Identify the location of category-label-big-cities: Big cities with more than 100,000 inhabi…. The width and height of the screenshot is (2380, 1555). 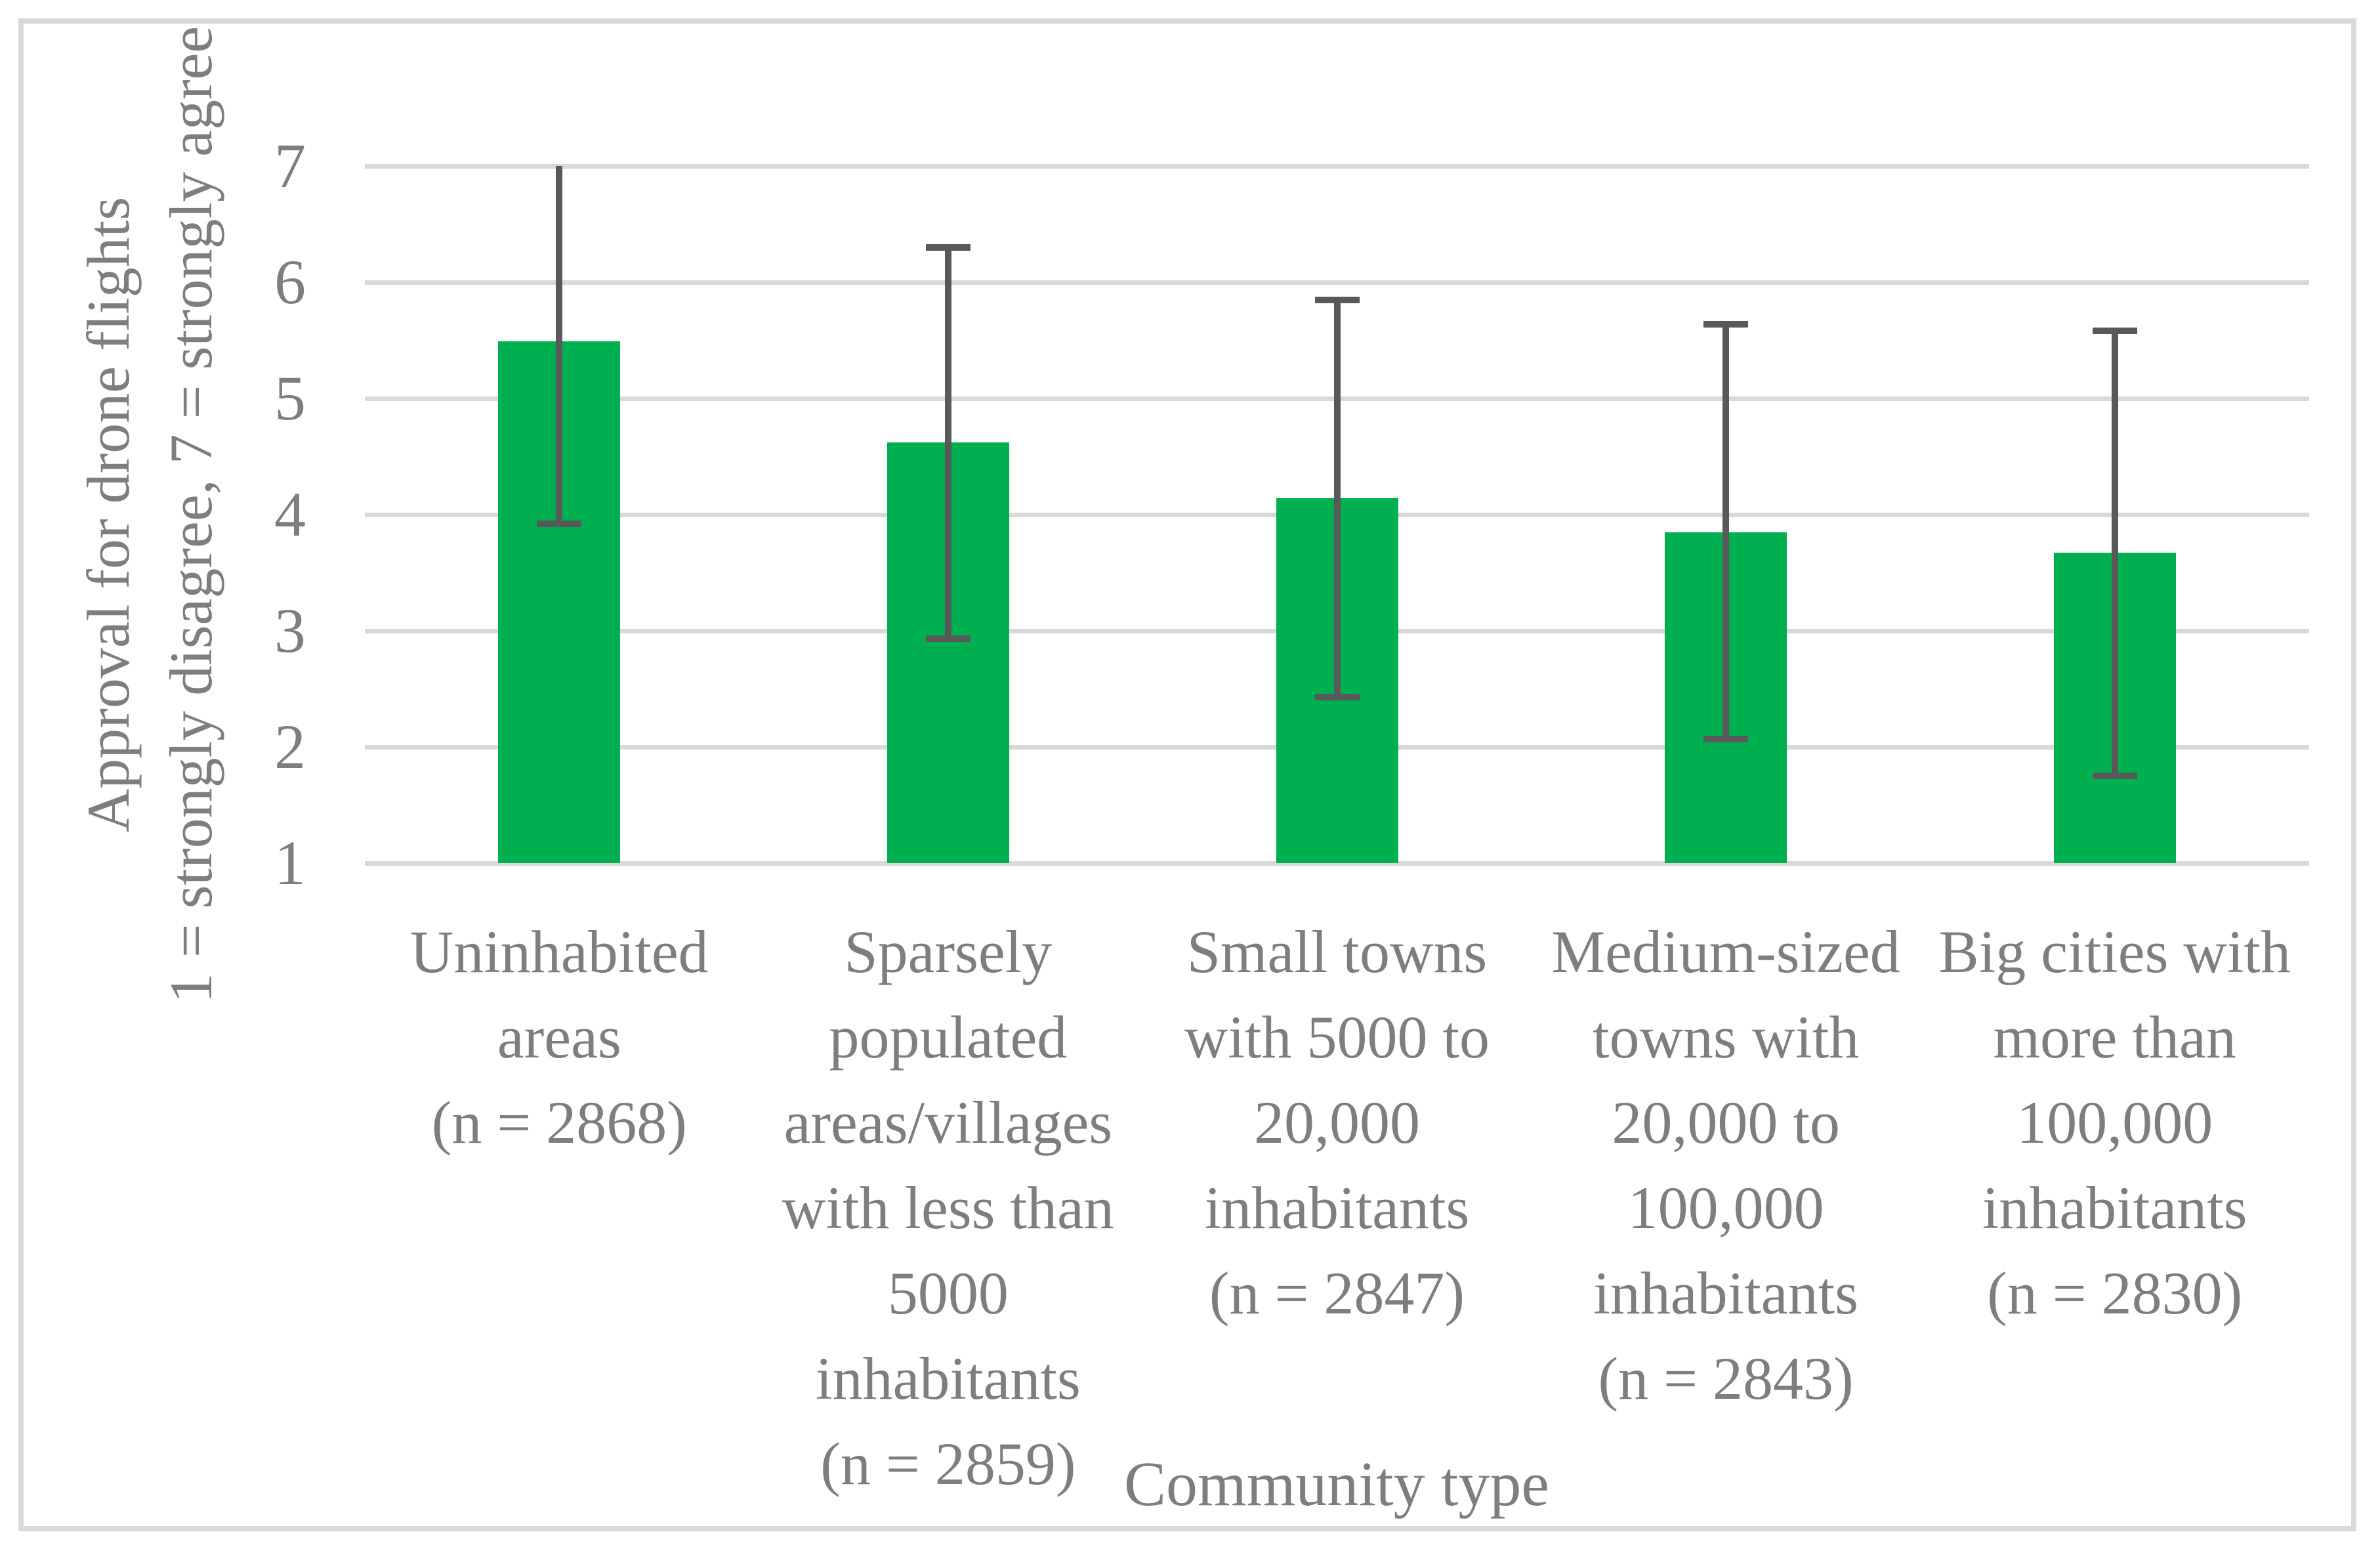
(2114, 1122).